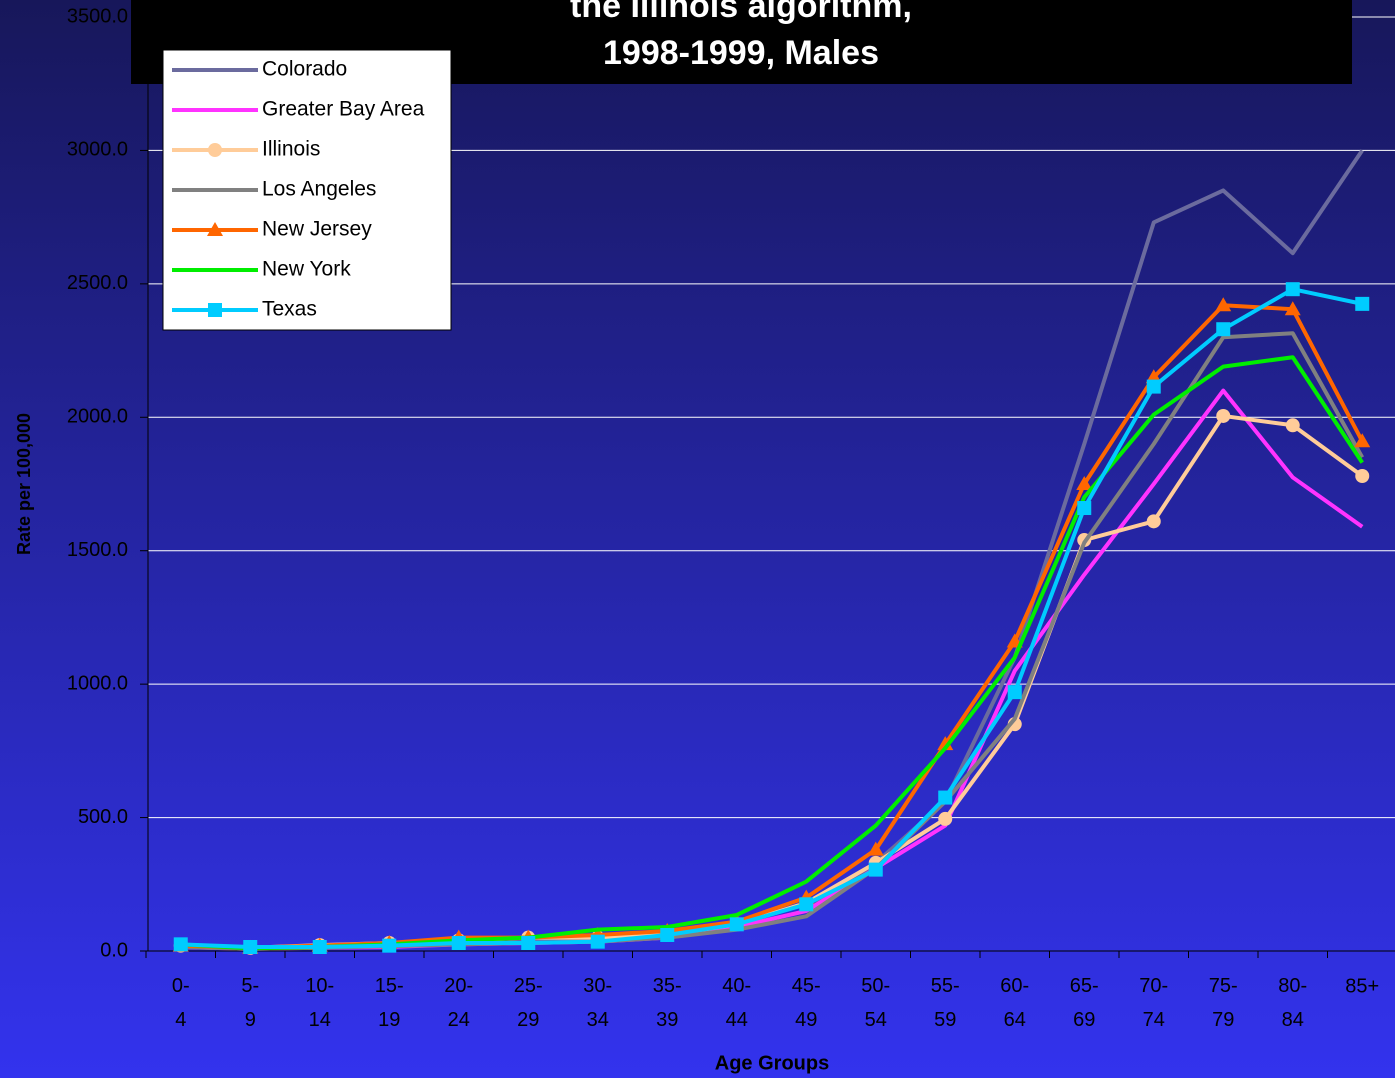 The height and width of the screenshot is (1078, 1395). What do you see at coordinates (317, 229) in the screenshot?
I see `legend-label: New Jersey` at bounding box center [317, 229].